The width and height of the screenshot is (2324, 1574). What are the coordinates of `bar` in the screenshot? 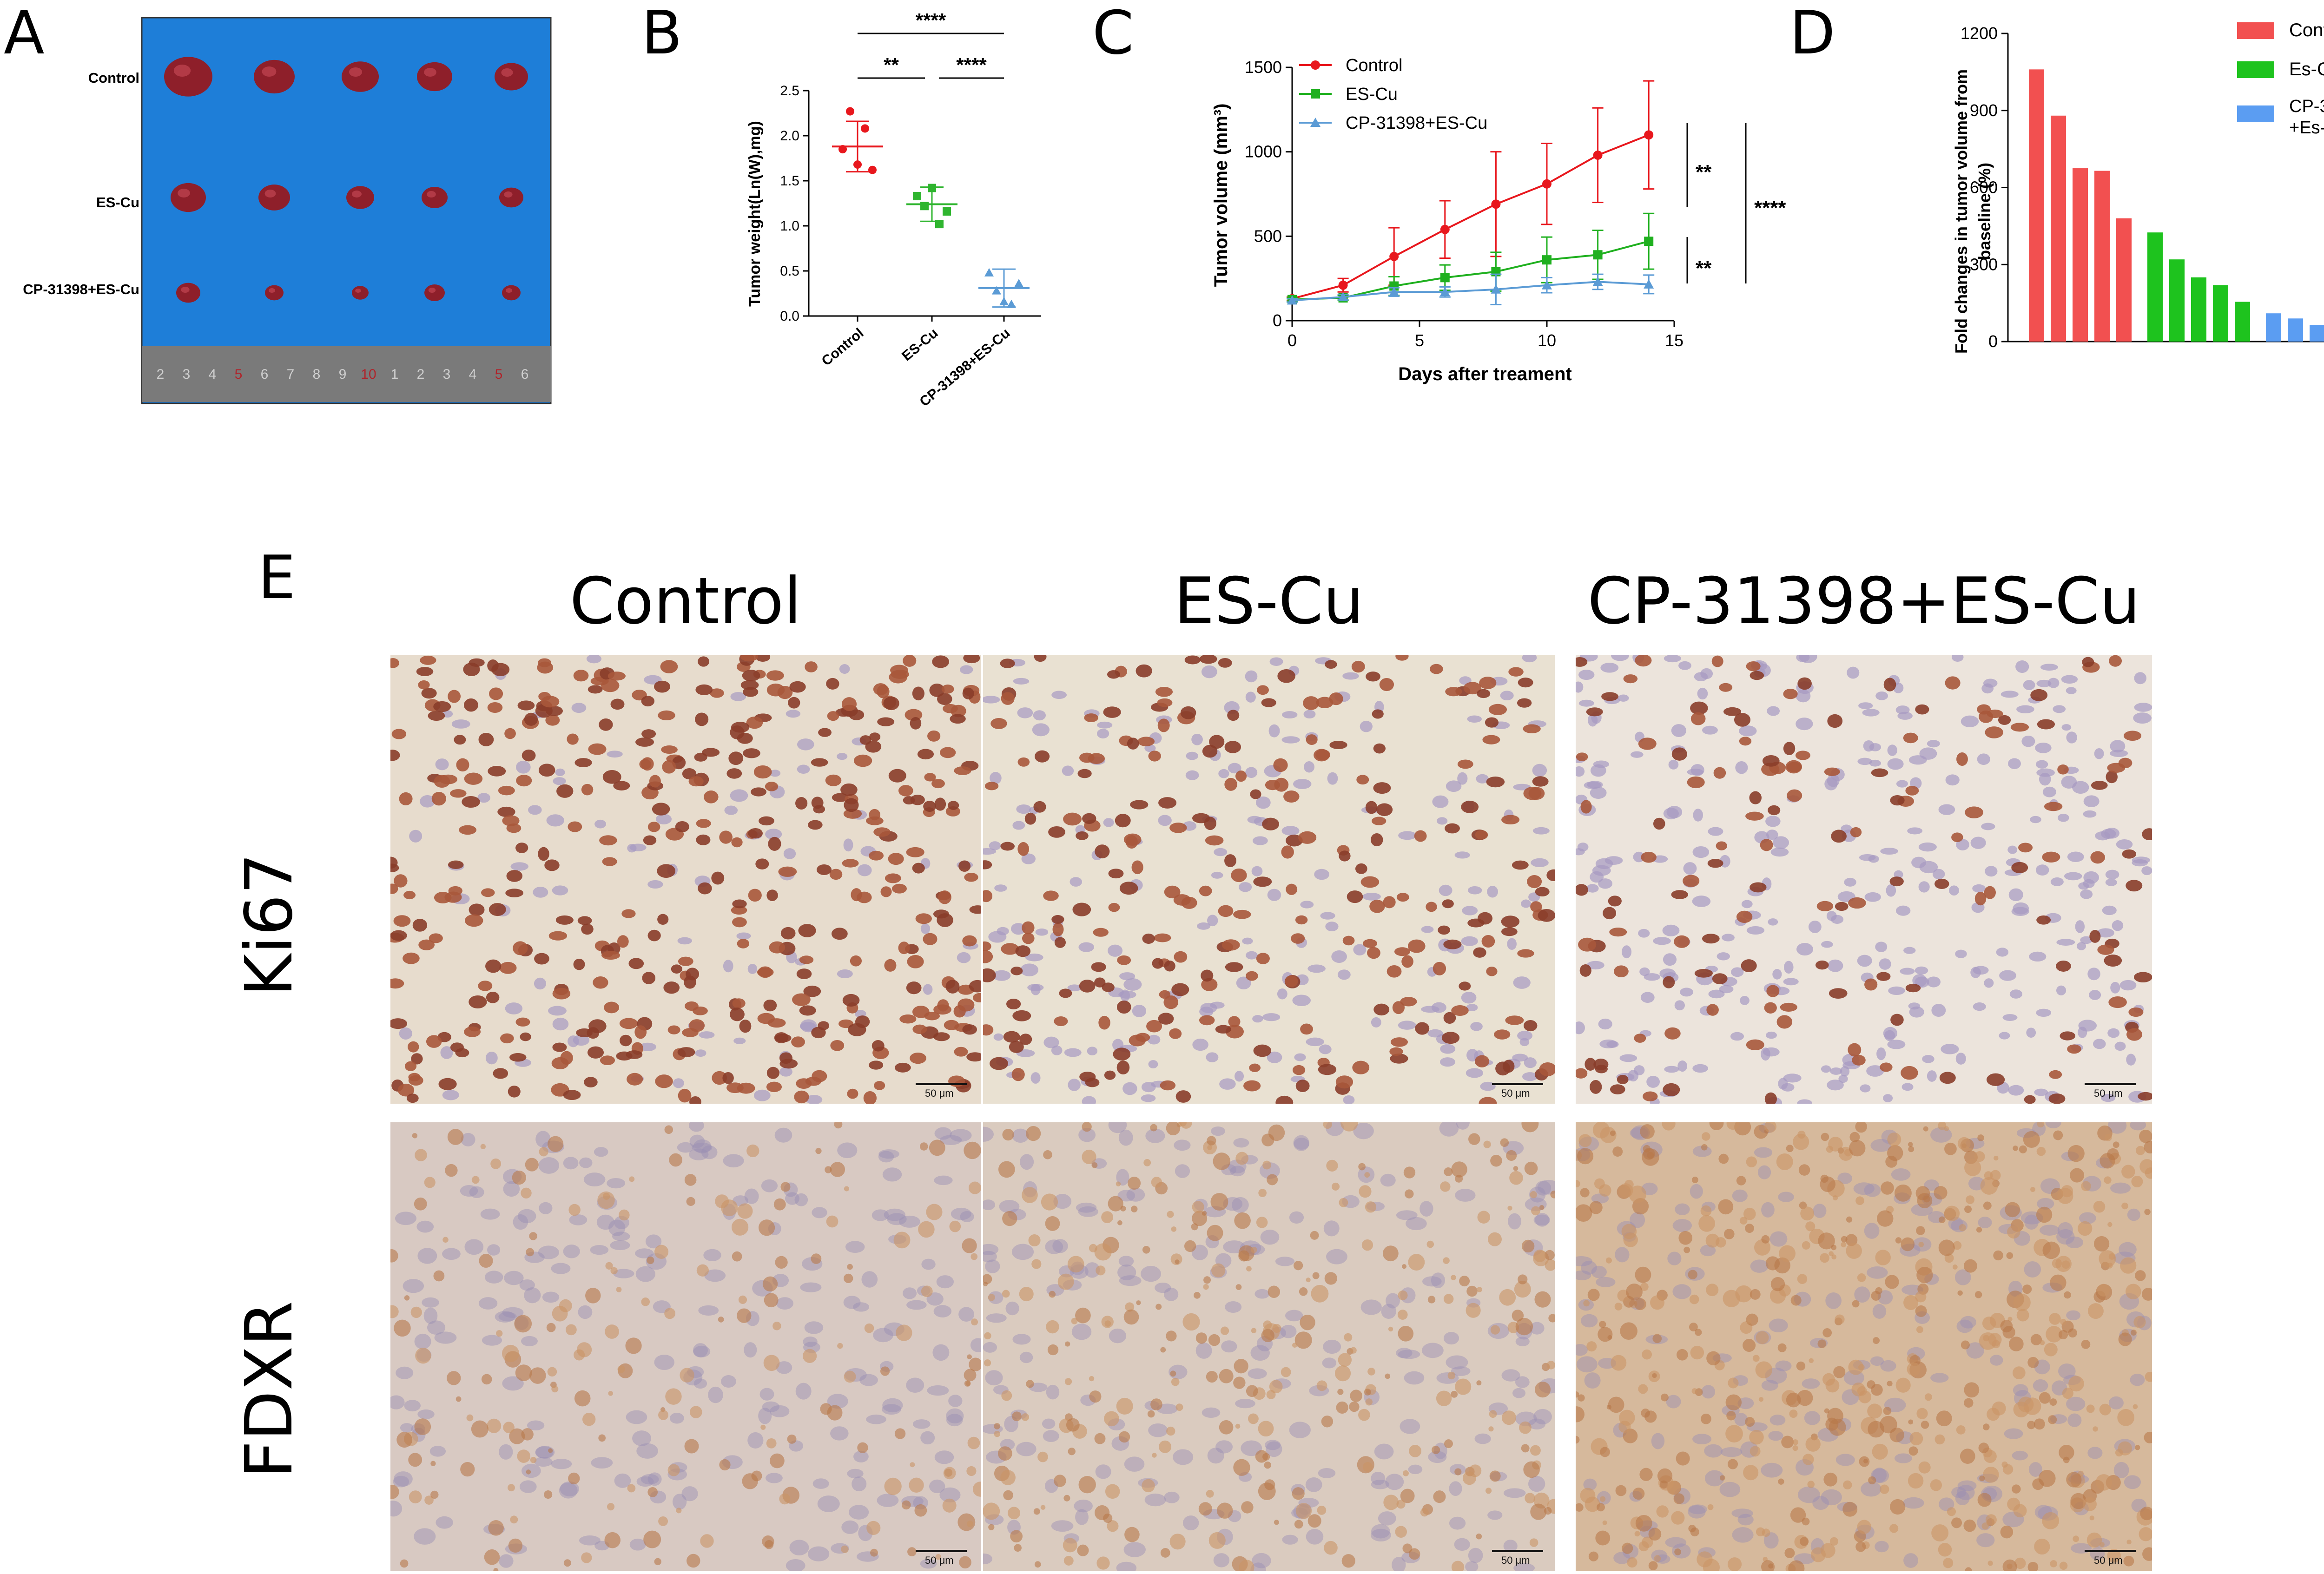 It's located at (2198, 309).